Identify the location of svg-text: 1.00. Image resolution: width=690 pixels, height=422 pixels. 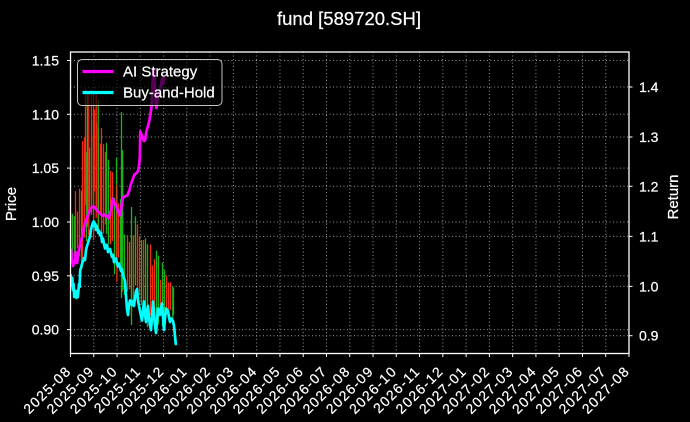
(45, 222).